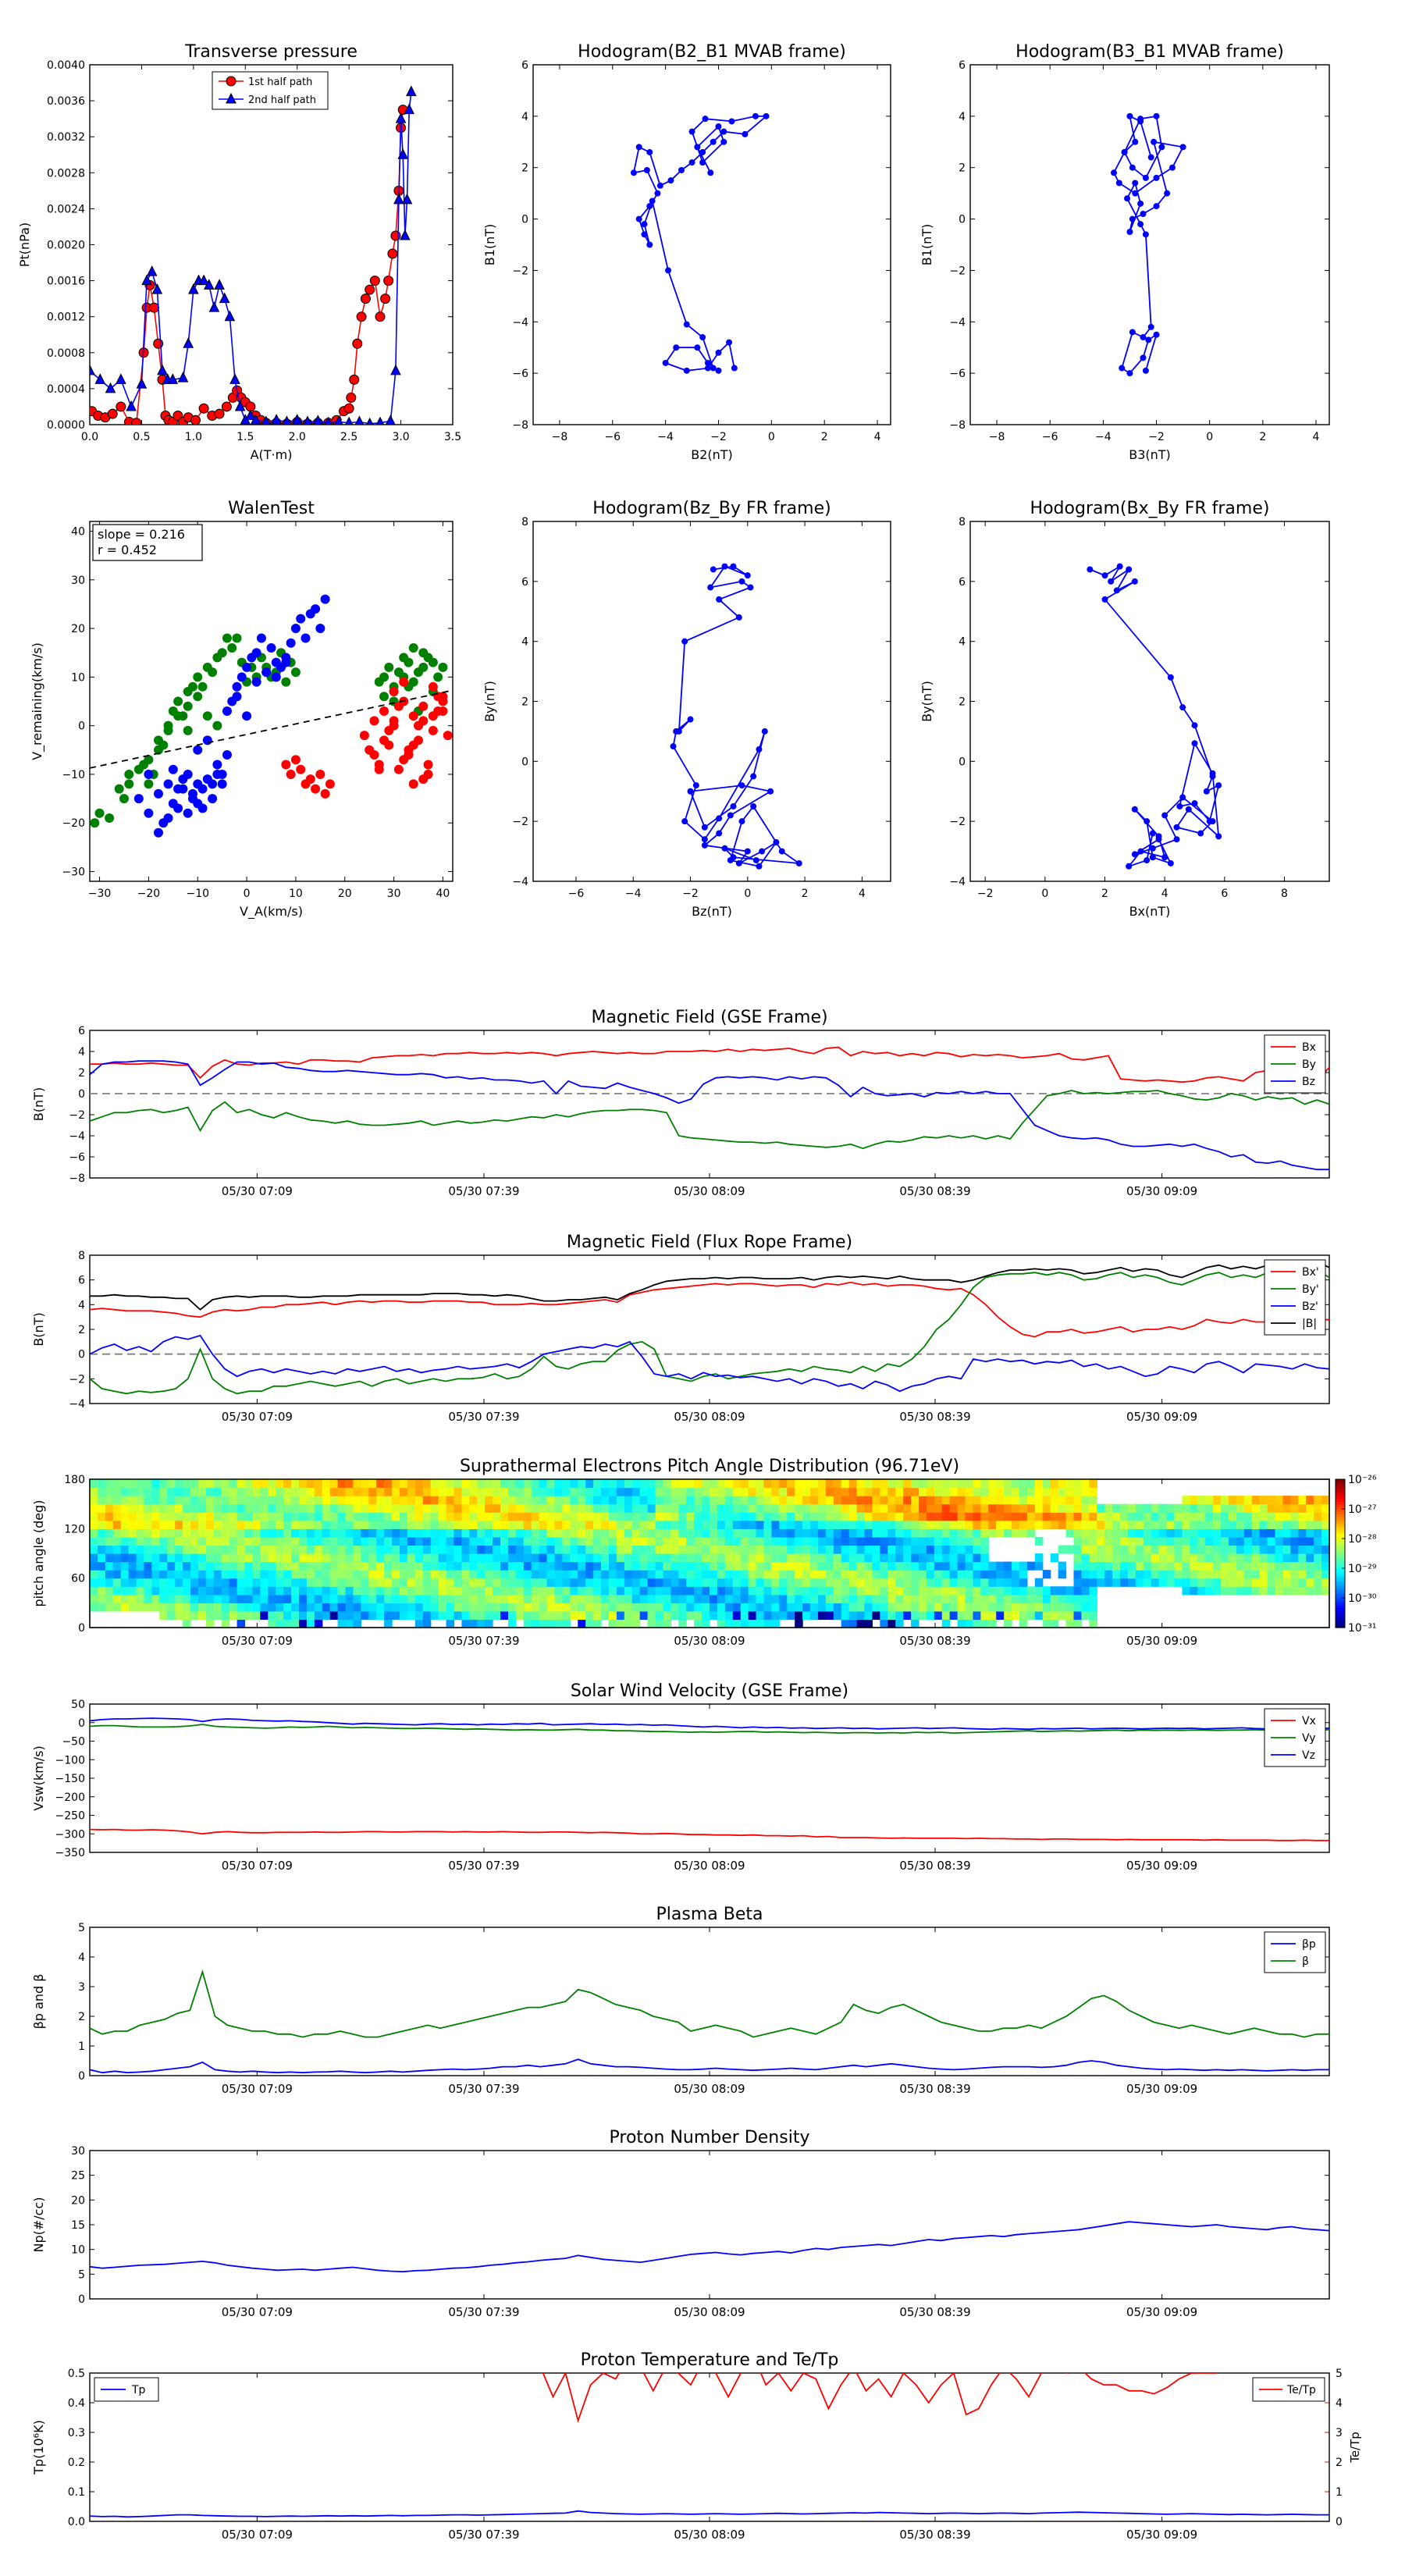 The height and width of the screenshot is (2576, 1405). What do you see at coordinates (188, 730) in the screenshot?
I see `walen-test-point-green` at bounding box center [188, 730].